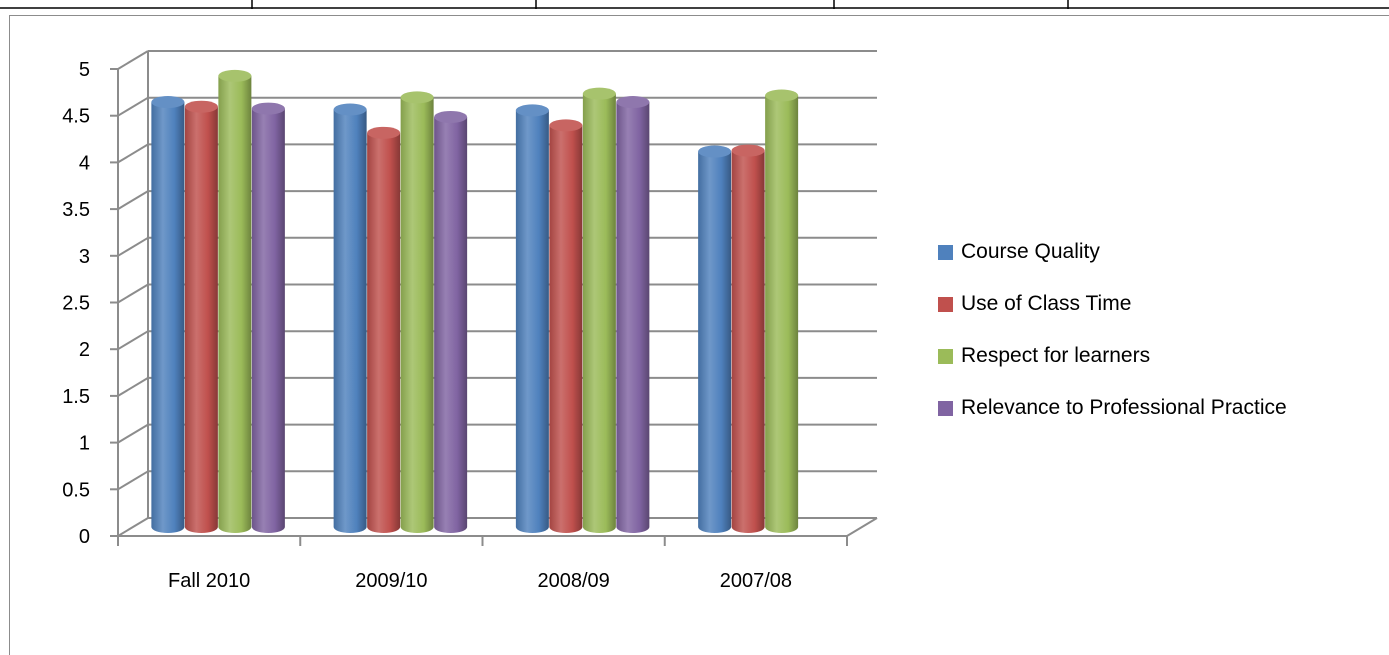 This screenshot has width=1389, height=655. Describe the element at coordinates (84, 444) in the screenshot. I see `y-tick-label: 1` at that location.